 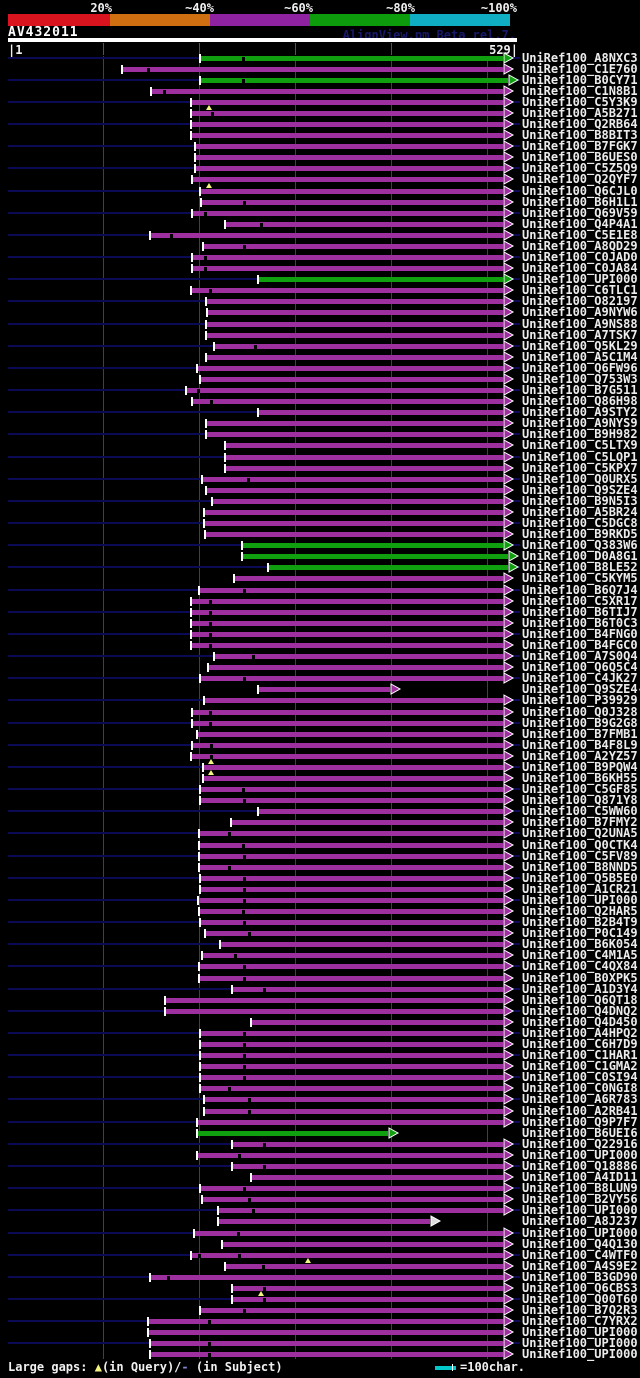 What do you see at coordinates (580, 1188) in the screenshot?
I see `subject-label: UniRef100_B8LUN9` at bounding box center [580, 1188].